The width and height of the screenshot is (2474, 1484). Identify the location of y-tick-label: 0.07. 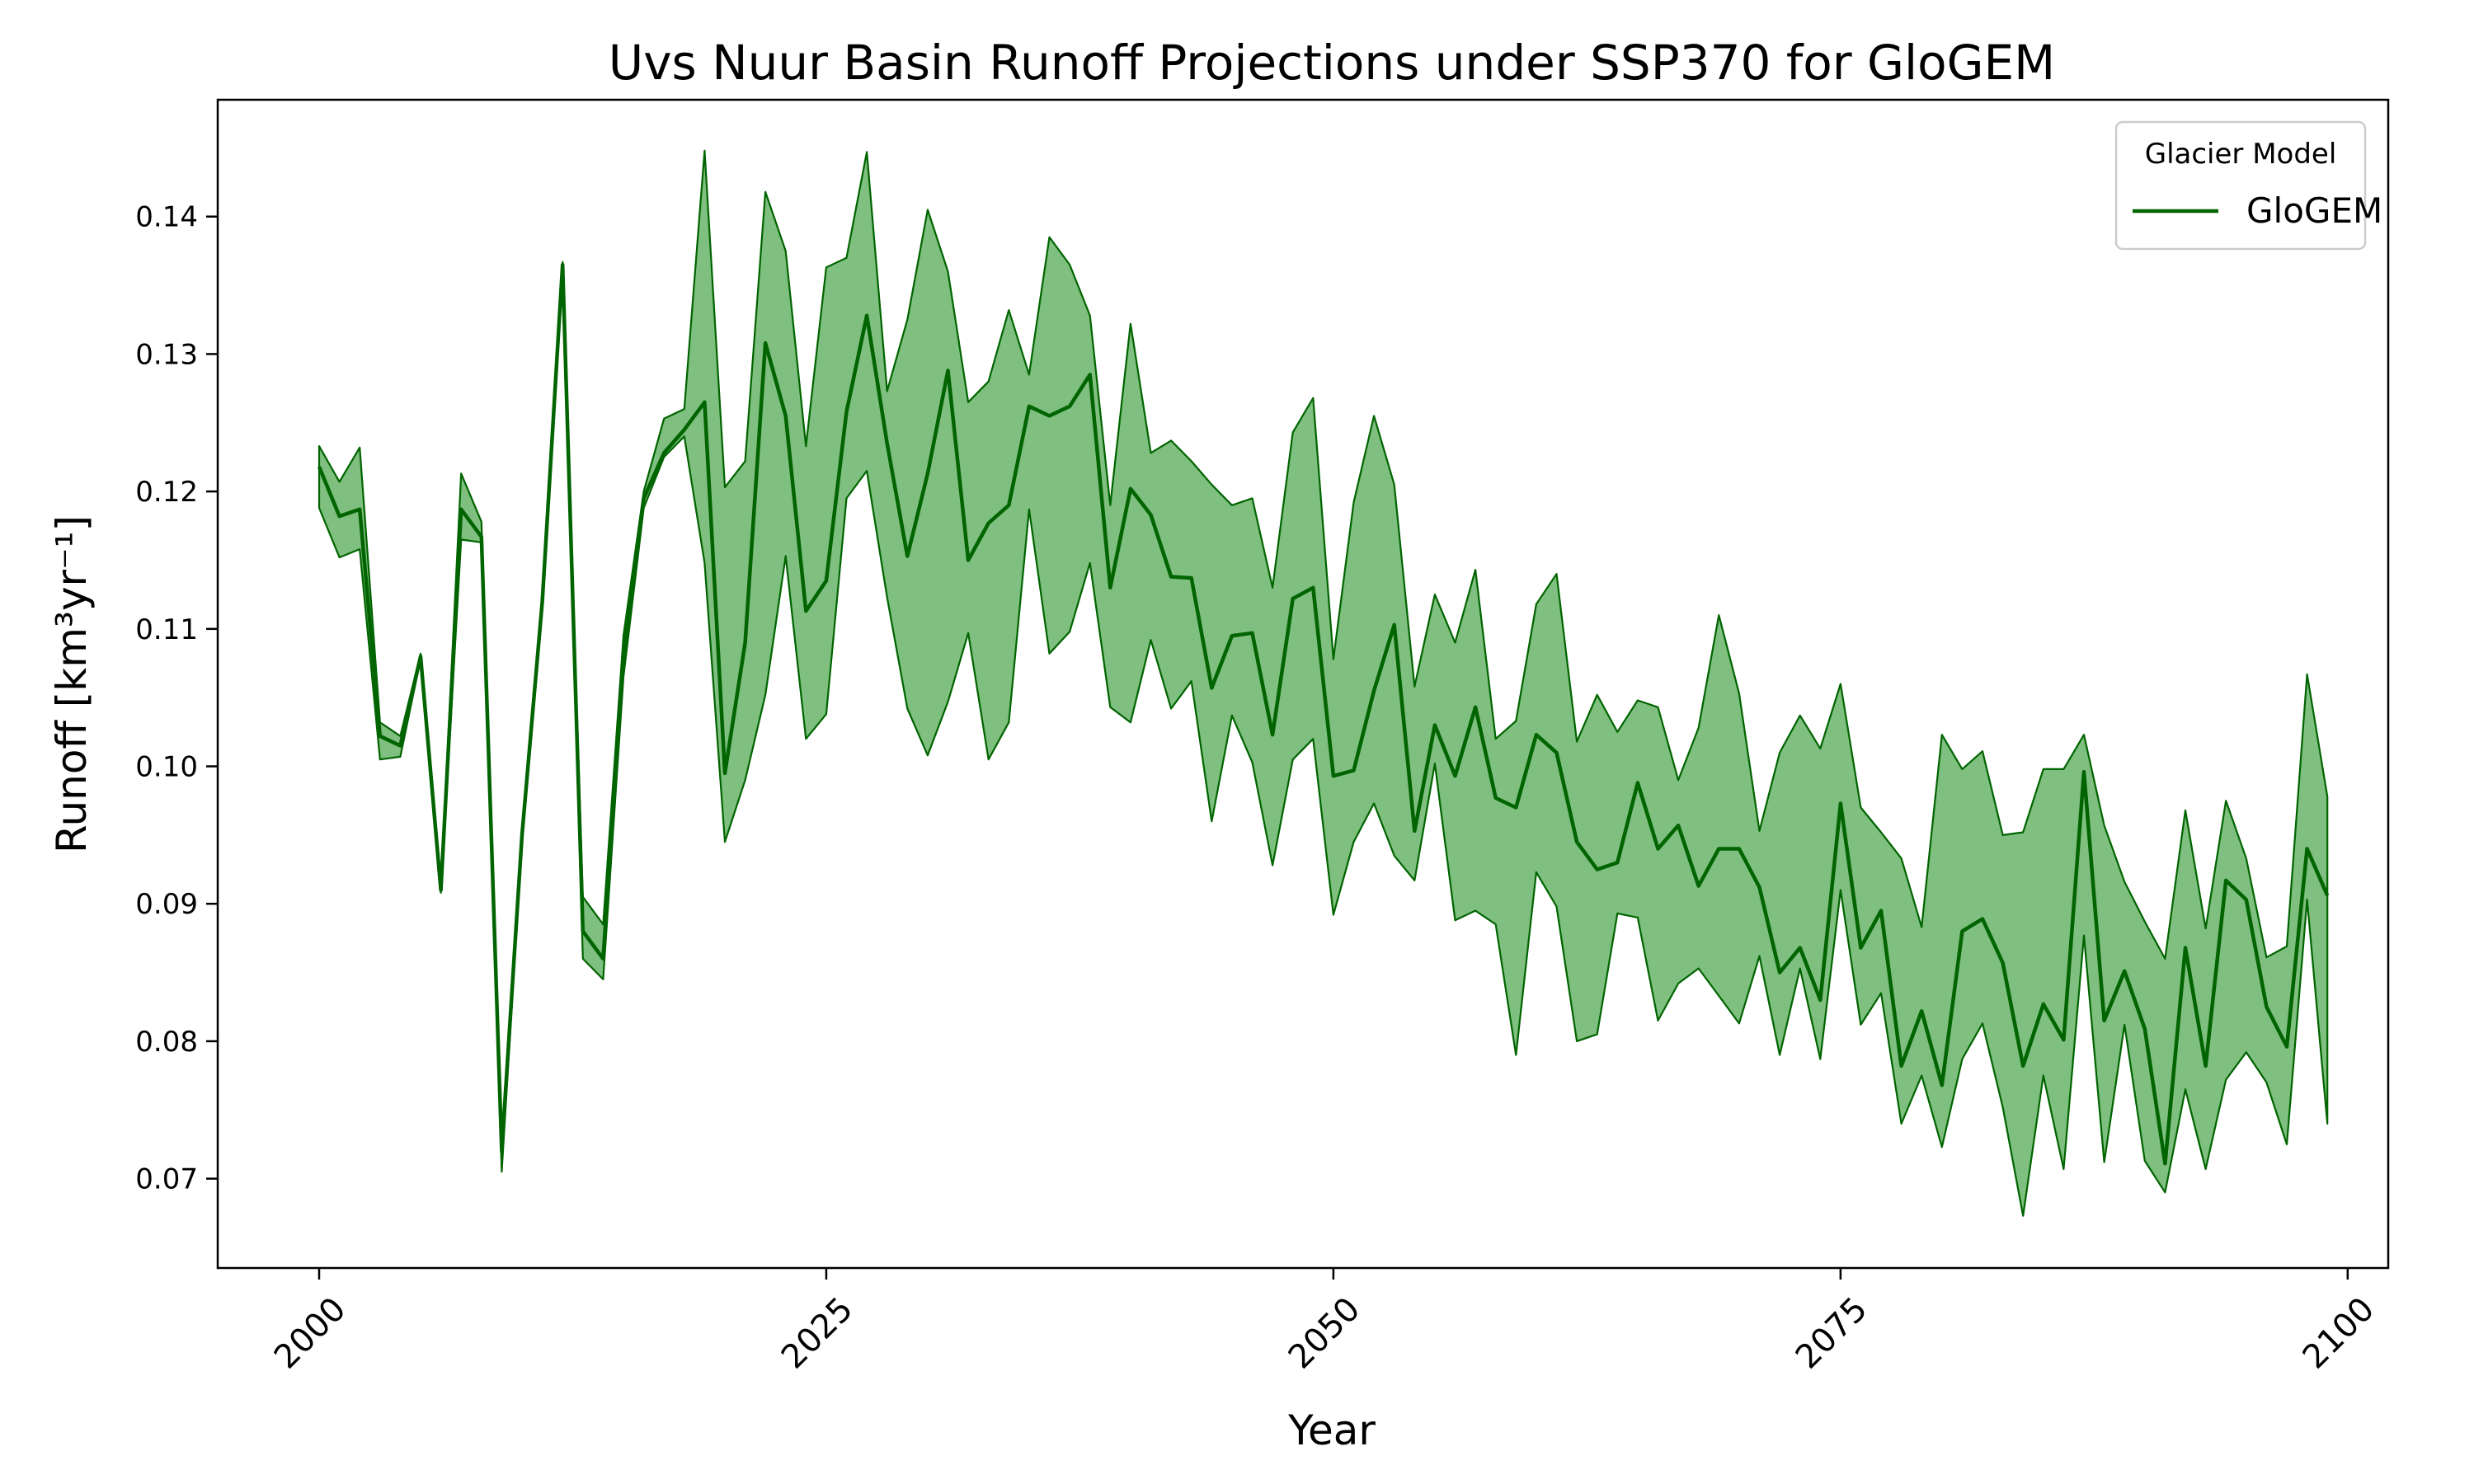
(166, 1179).